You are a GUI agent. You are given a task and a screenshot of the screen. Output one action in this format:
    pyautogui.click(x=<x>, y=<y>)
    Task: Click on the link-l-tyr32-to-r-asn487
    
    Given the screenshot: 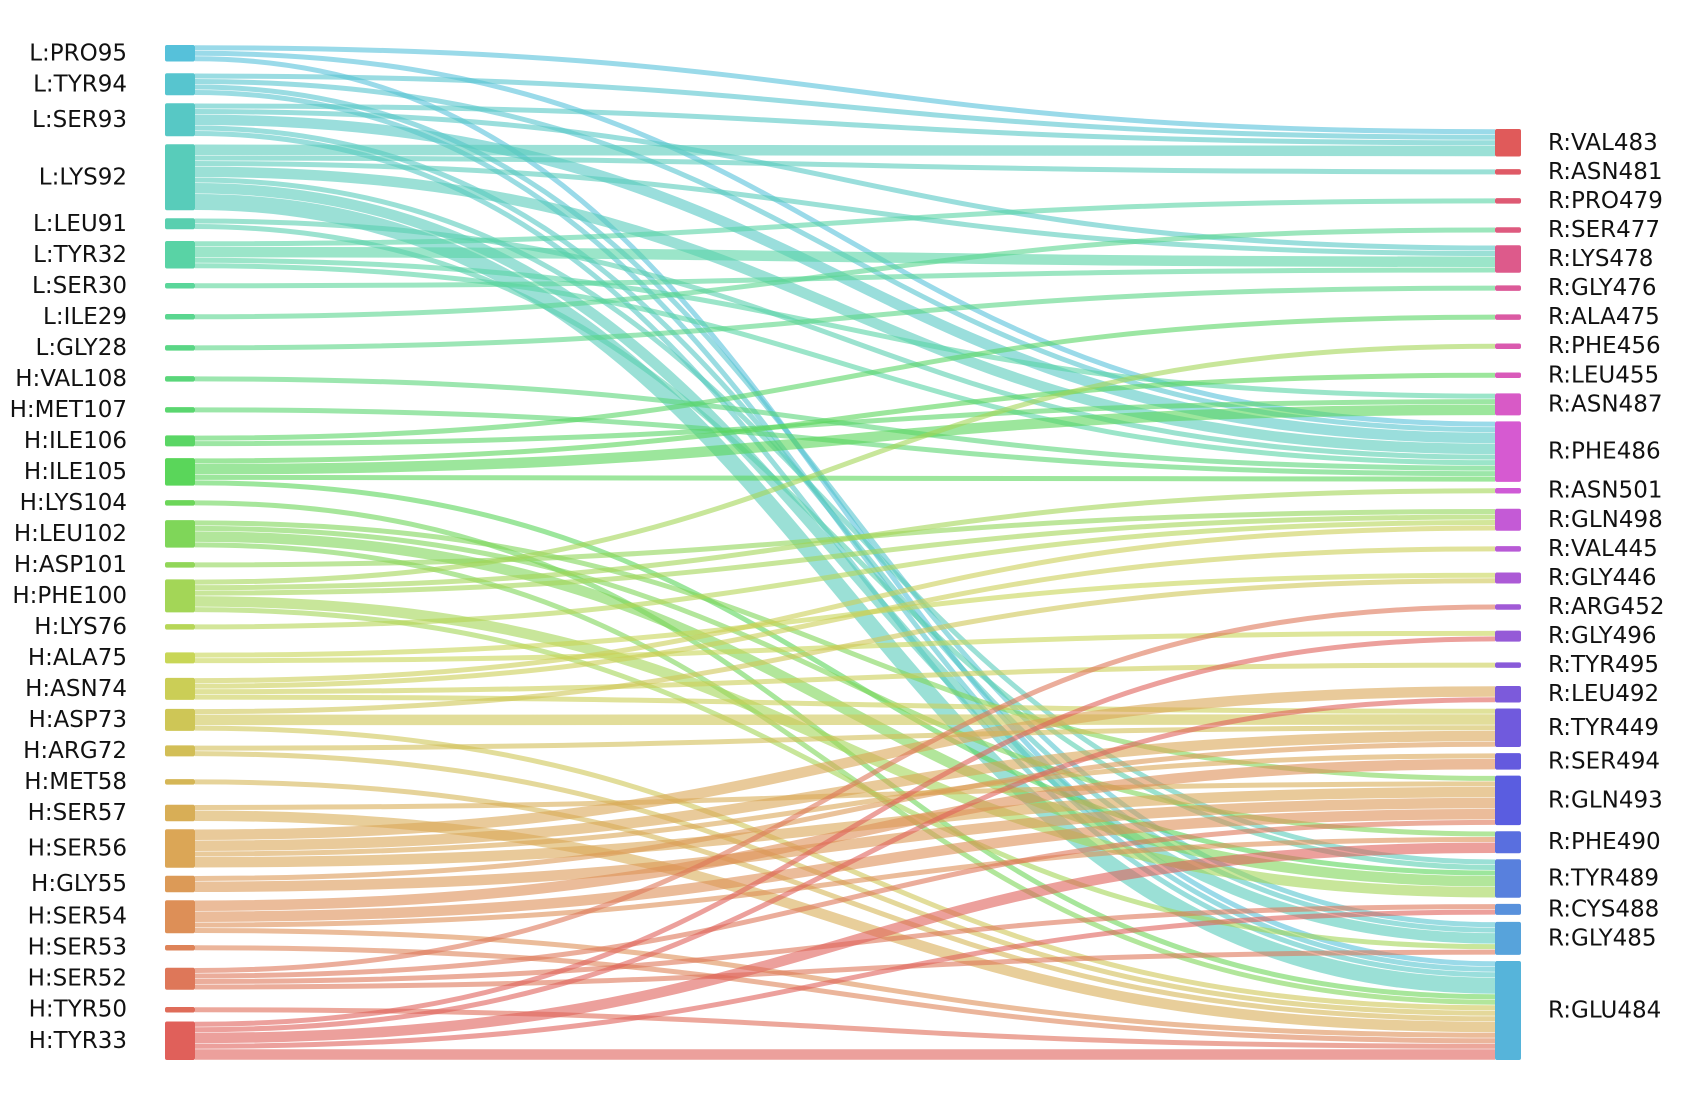 What is the action you would take?
    pyautogui.click(x=845, y=328)
    